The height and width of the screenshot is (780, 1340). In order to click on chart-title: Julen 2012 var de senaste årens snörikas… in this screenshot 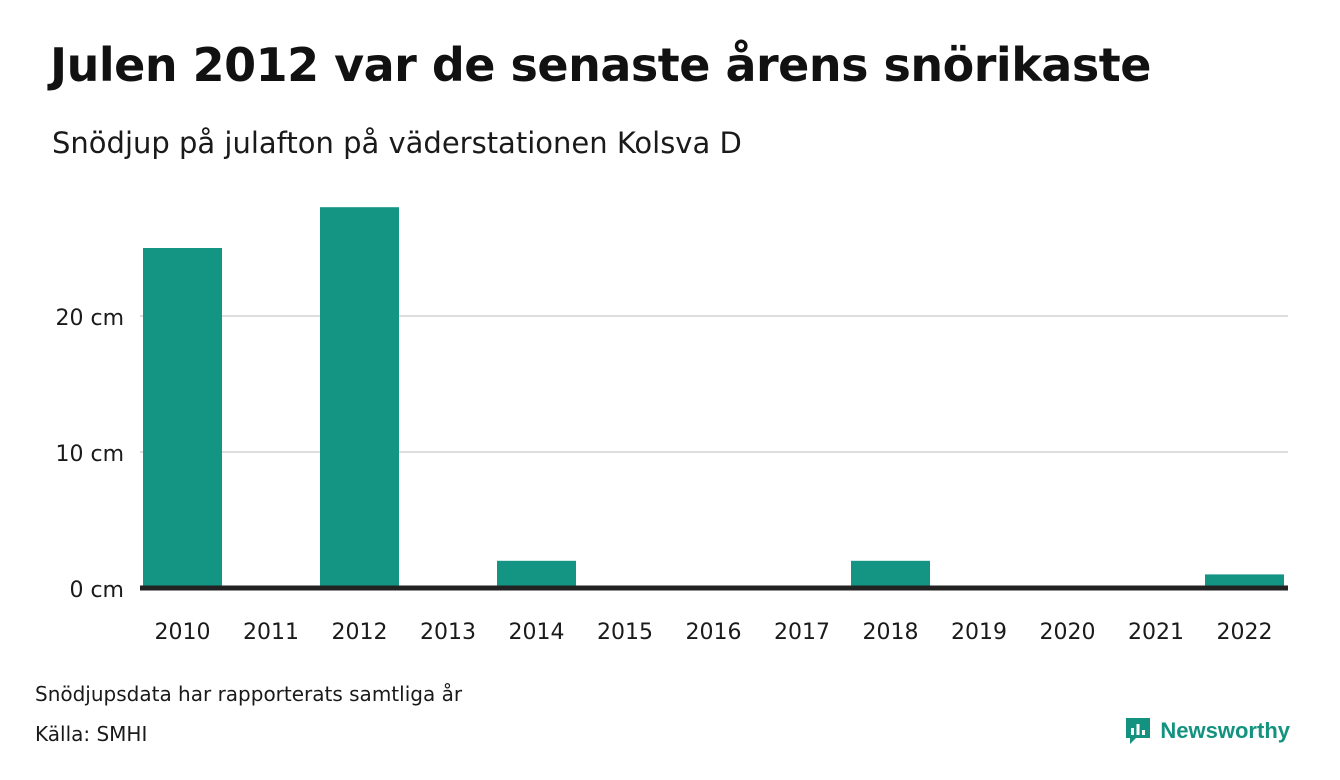, I will do `click(600, 65)`.